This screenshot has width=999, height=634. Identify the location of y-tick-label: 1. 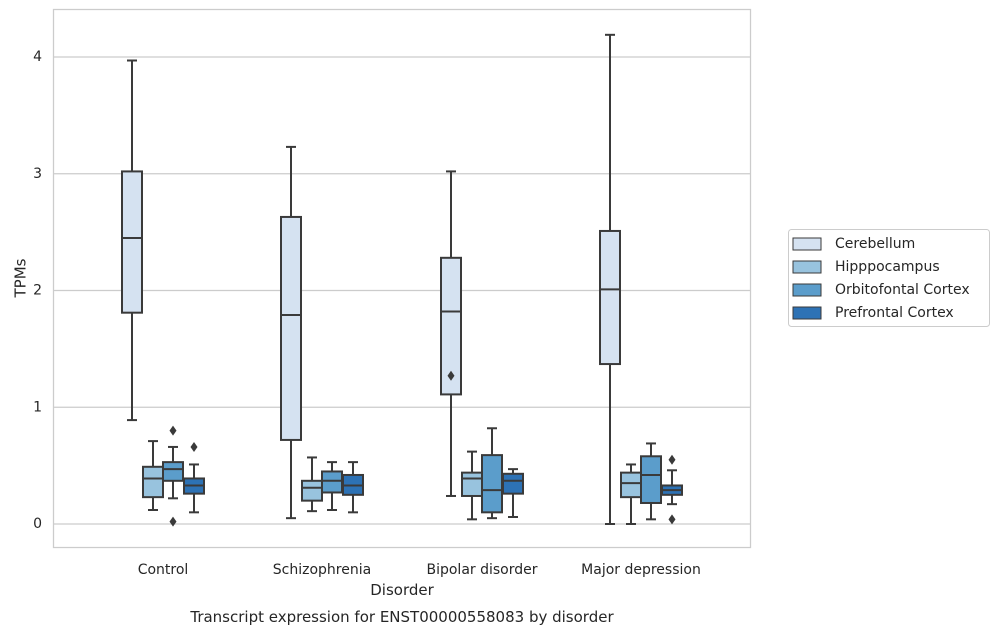
(37, 407).